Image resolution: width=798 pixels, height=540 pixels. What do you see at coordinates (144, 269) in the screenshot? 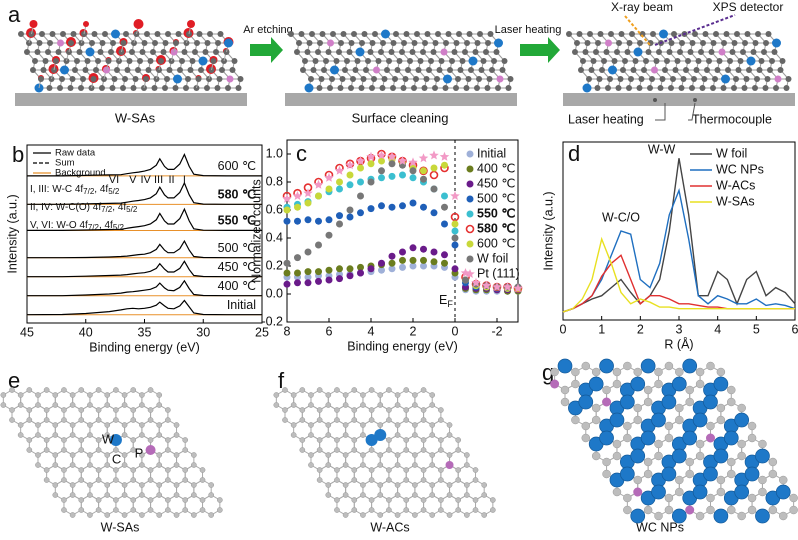
I see `spectrum` at bounding box center [144, 269].